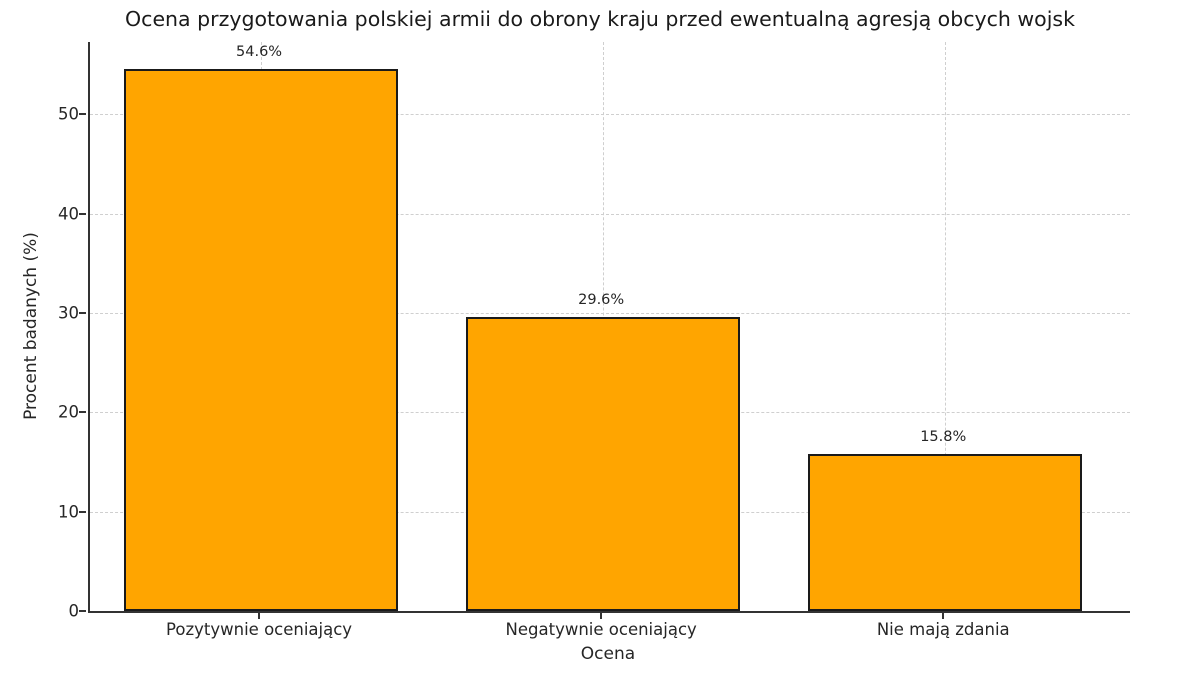  Describe the element at coordinates (943, 437) in the screenshot. I see `bar-value-label: 15.8%` at that location.